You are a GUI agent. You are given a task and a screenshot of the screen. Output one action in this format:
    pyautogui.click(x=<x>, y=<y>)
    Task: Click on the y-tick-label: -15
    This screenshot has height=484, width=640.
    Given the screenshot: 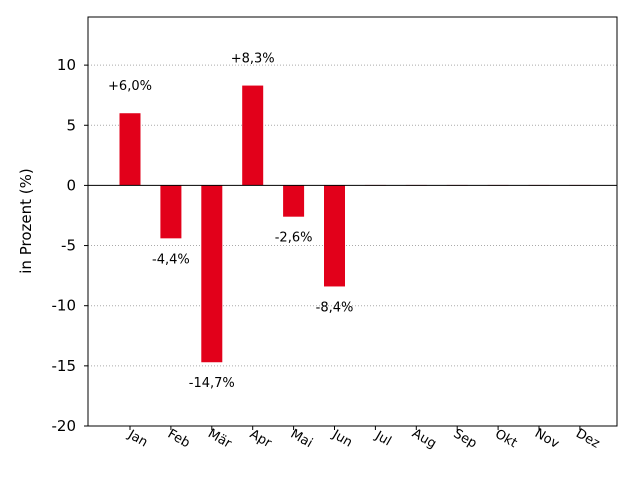 What is the action you would take?
    pyautogui.click(x=64, y=366)
    